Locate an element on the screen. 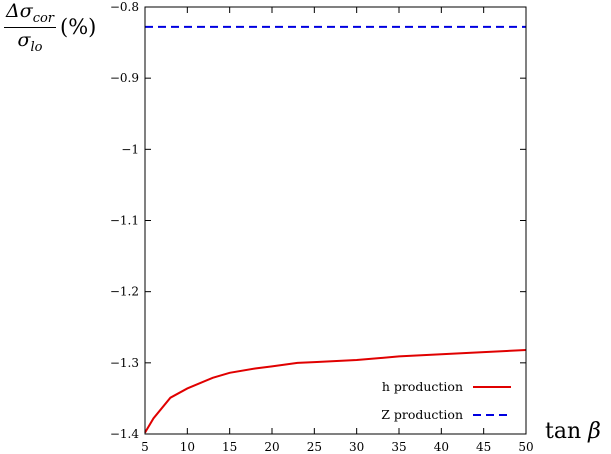 The height and width of the screenshot is (454, 611). y-label-num-prefix: Δσ is located at coordinates (19, 11).